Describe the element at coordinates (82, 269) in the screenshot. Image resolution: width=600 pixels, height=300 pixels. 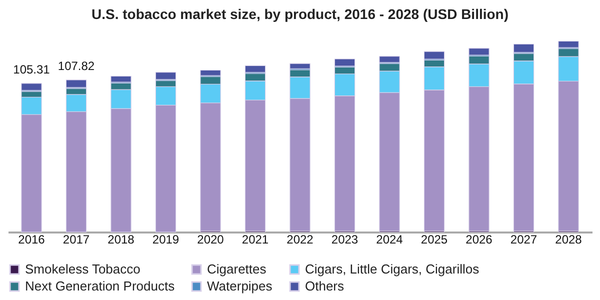
I see `legend-label: Smokeless Tobacco` at that location.